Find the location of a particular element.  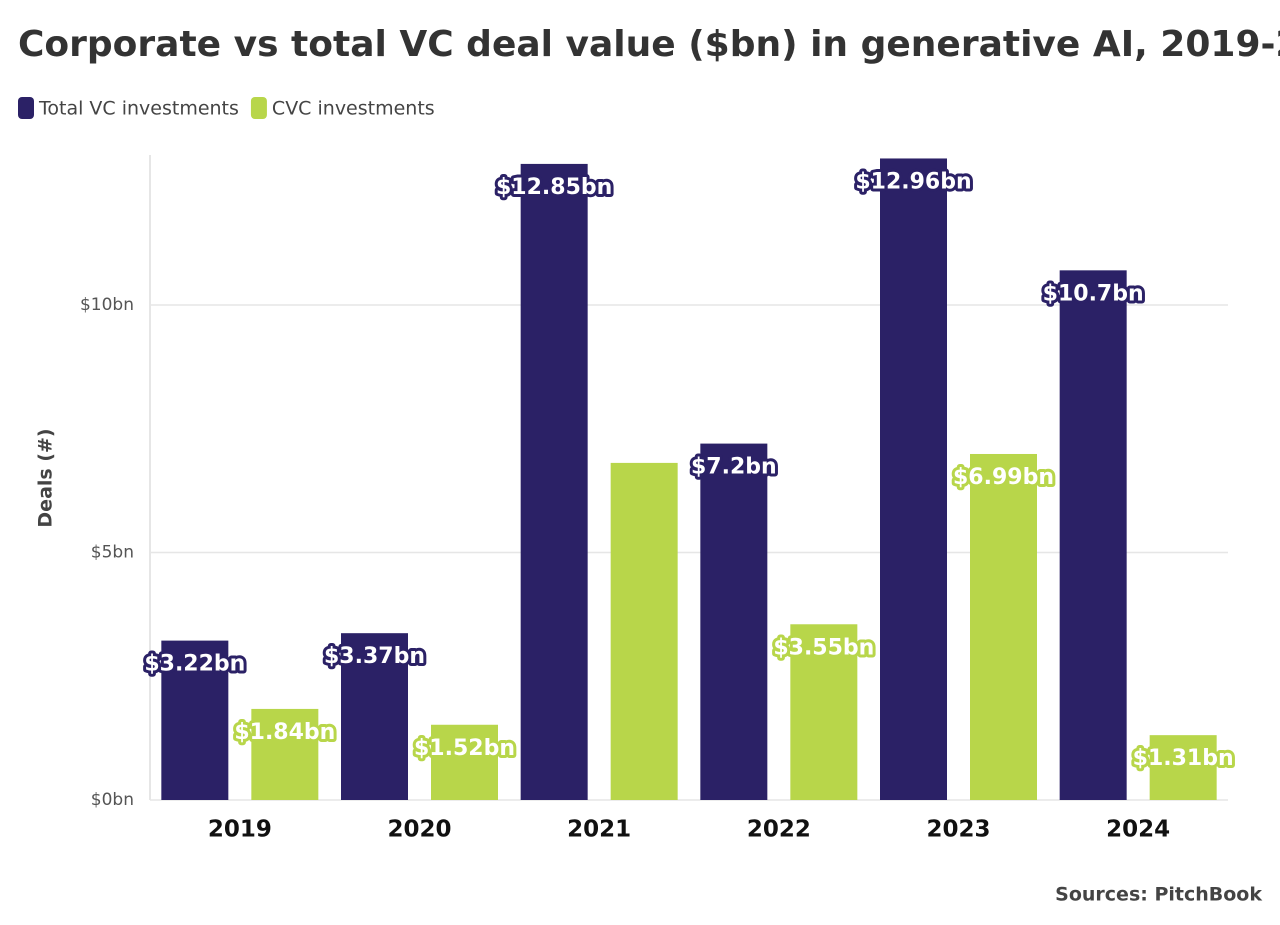

value-label: $1.84bn is located at coordinates (284, 732).